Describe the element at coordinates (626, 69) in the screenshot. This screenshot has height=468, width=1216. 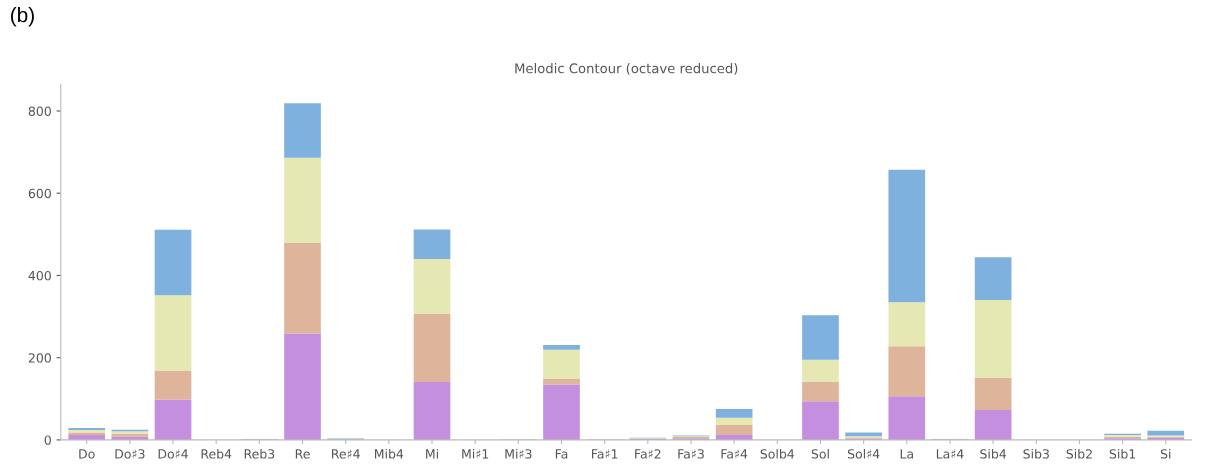
I see `chart-title: Melodic Contour (octave reduced)` at that location.